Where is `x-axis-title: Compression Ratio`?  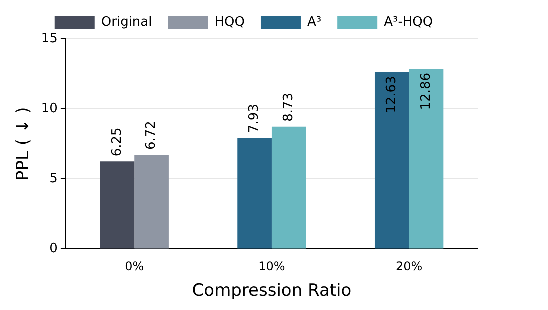 x-axis-title: Compression Ratio is located at coordinates (272, 291).